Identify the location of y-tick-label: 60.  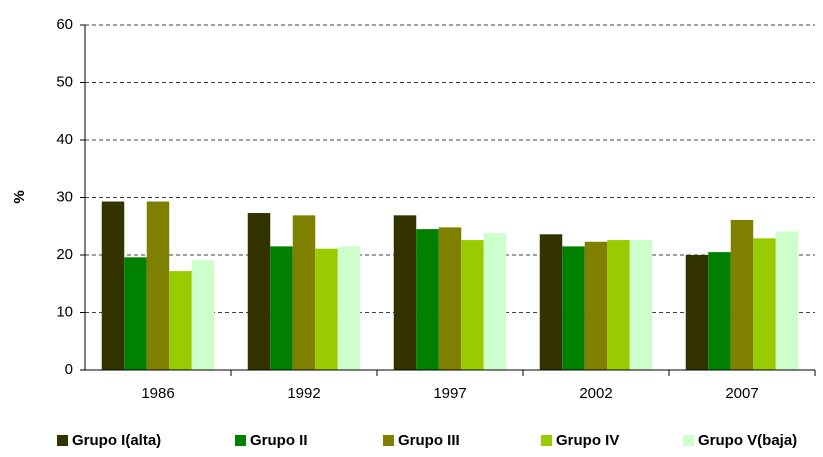
(64, 24).